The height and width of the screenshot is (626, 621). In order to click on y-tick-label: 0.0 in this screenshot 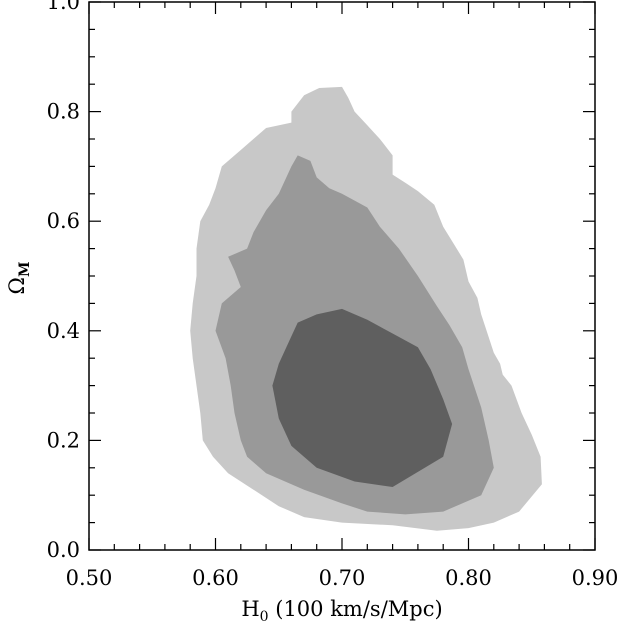, I will do `click(63, 550)`.